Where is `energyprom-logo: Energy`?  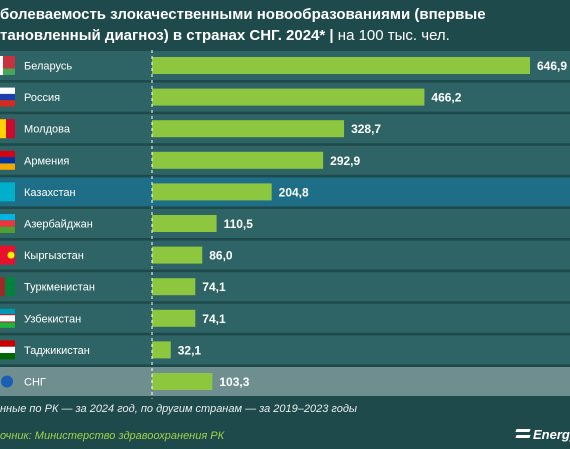 energyprom-logo: Energy is located at coordinates (543, 434).